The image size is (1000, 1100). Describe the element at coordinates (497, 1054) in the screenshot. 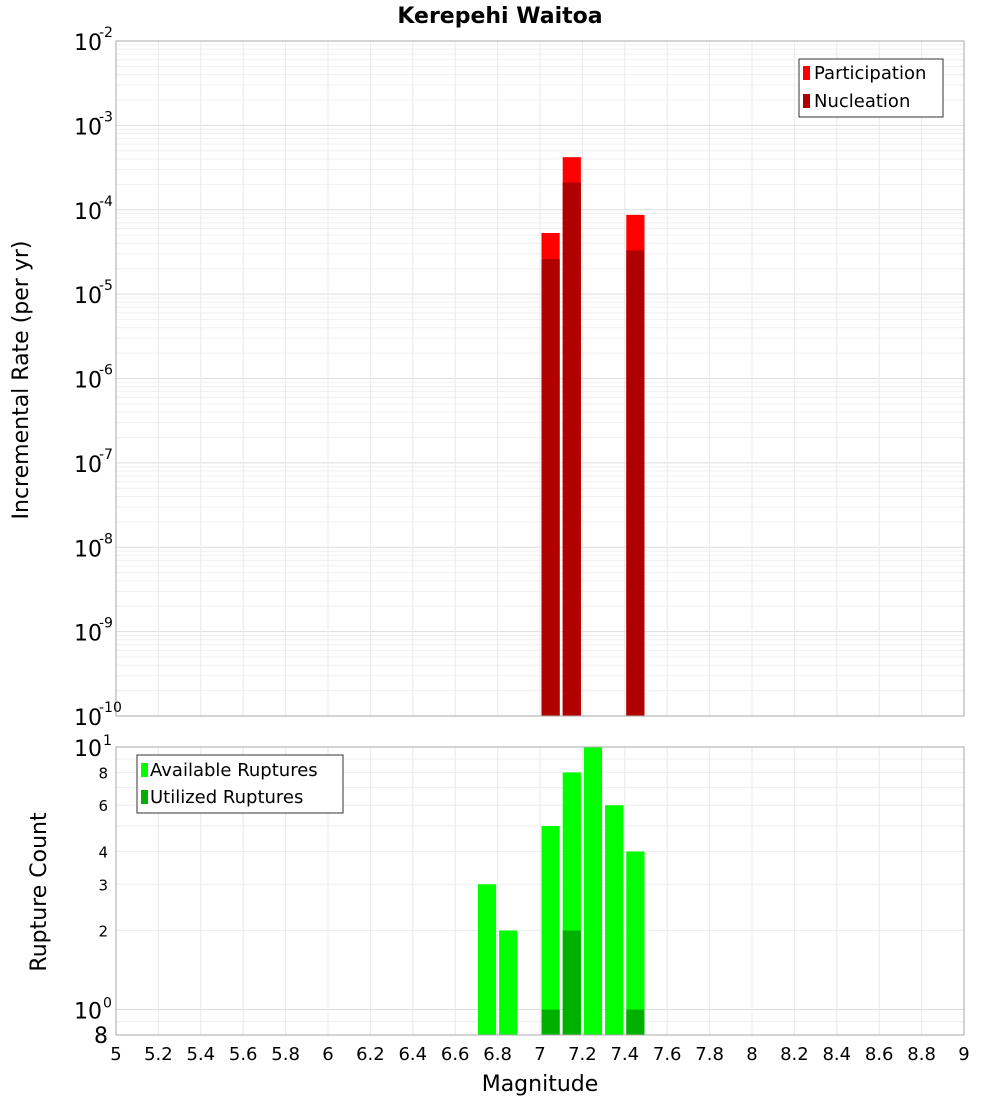

I see `x-tick-label: 6.8` at that location.